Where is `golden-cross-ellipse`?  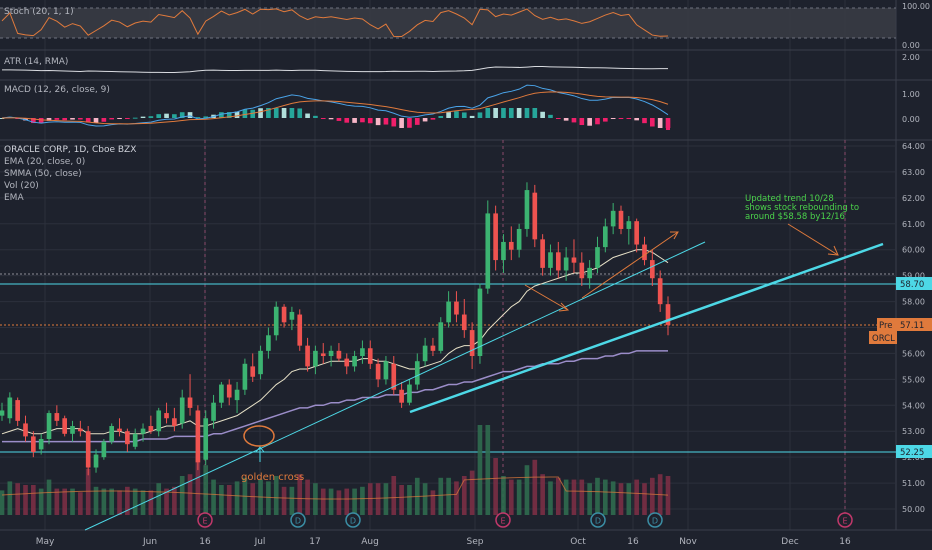 golden-cross-ellipse is located at coordinates (259, 436).